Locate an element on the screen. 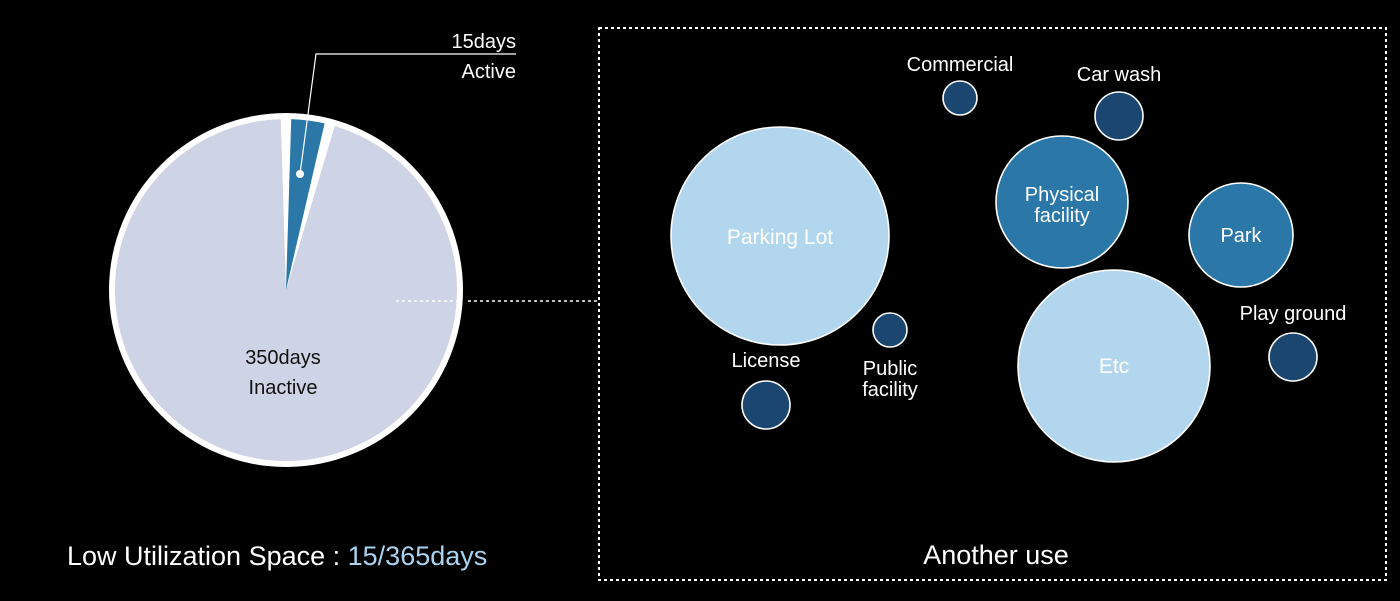 This screenshot has width=1400, height=601. bubble-label-license: License is located at coordinates (766, 361).